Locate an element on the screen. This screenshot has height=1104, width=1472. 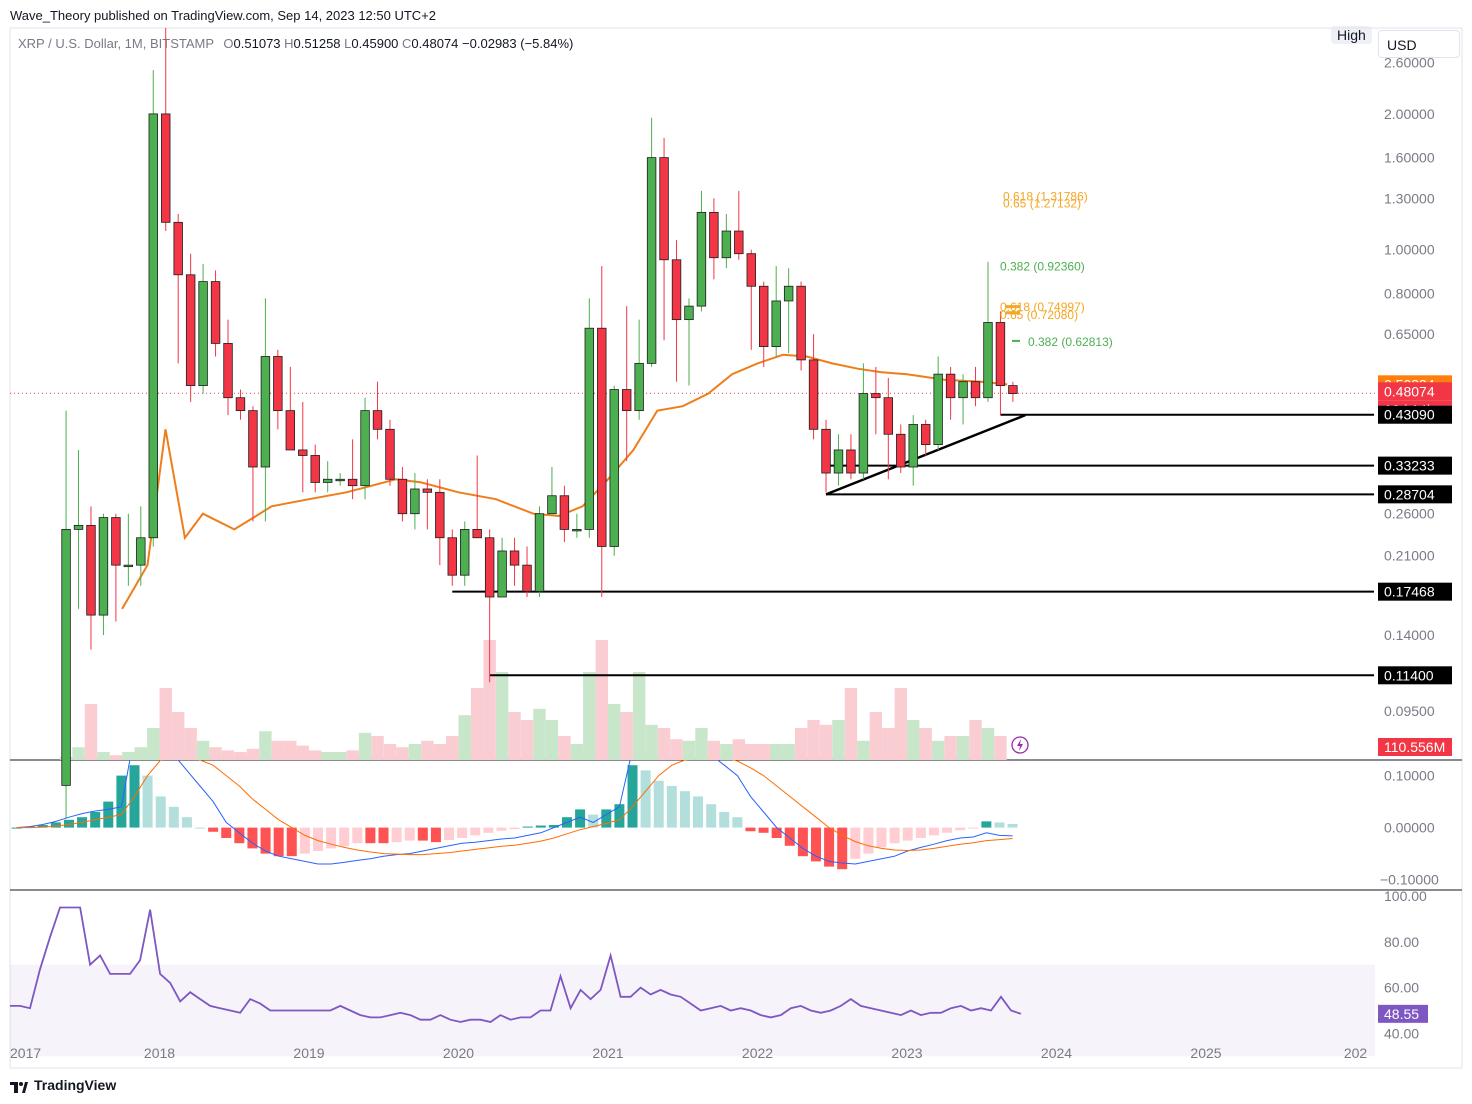
rsi-tick: 80.00 is located at coordinates (1401, 942).